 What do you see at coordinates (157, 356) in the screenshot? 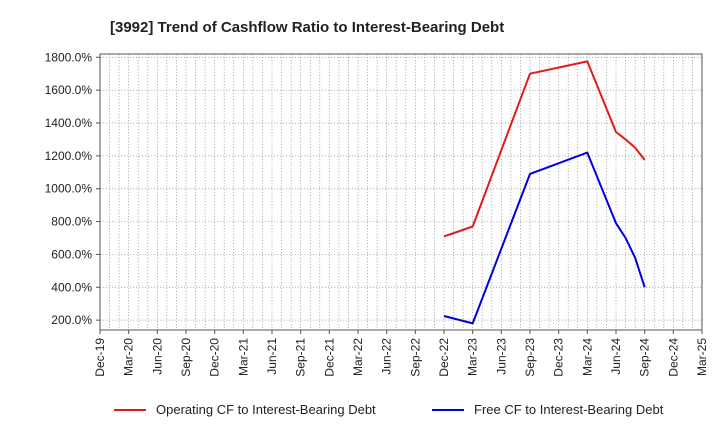
I see `x-tick-label: Jun-20` at bounding box center [157, 356].